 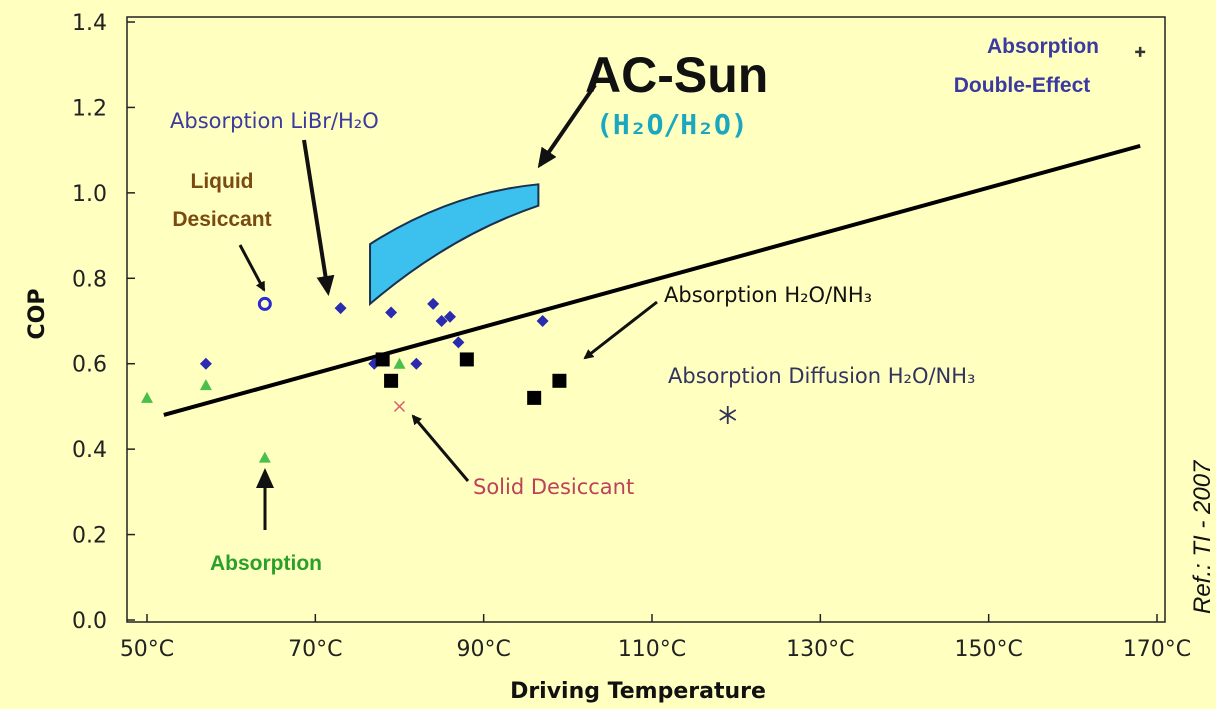 What do you see at coordinates (399, 406) in the screenshot?
I see `data-point-x` at bounding box center [399, 406].